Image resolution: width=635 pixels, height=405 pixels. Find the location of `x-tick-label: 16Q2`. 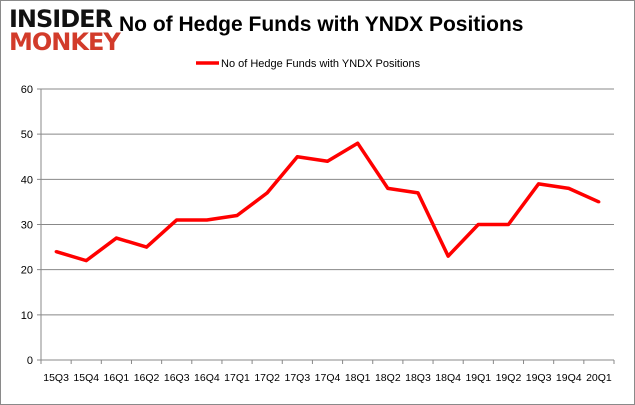

x-tick-label: 16Q2 is located at coordinates (147, 378).